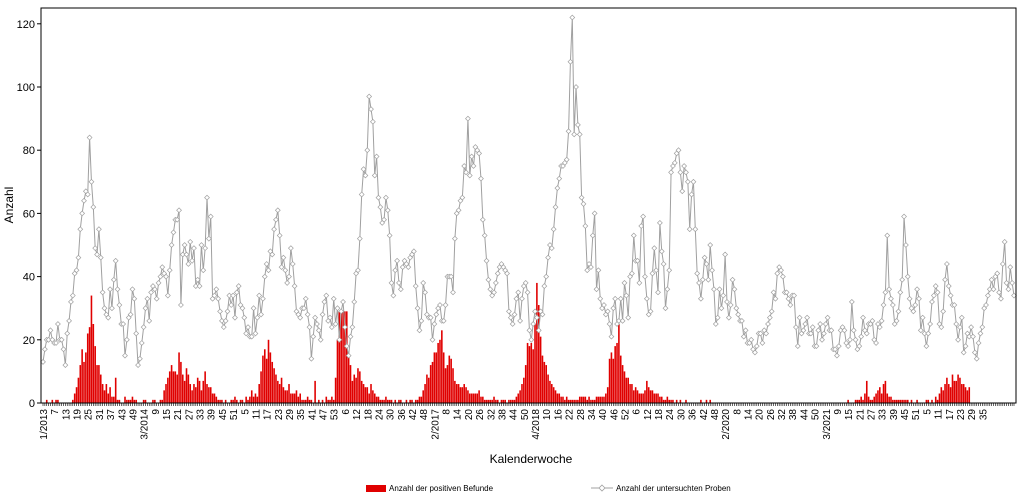 This screenshot has width=1024, height=504. I want to click on x-tick-label: 7, so click(55, 412).